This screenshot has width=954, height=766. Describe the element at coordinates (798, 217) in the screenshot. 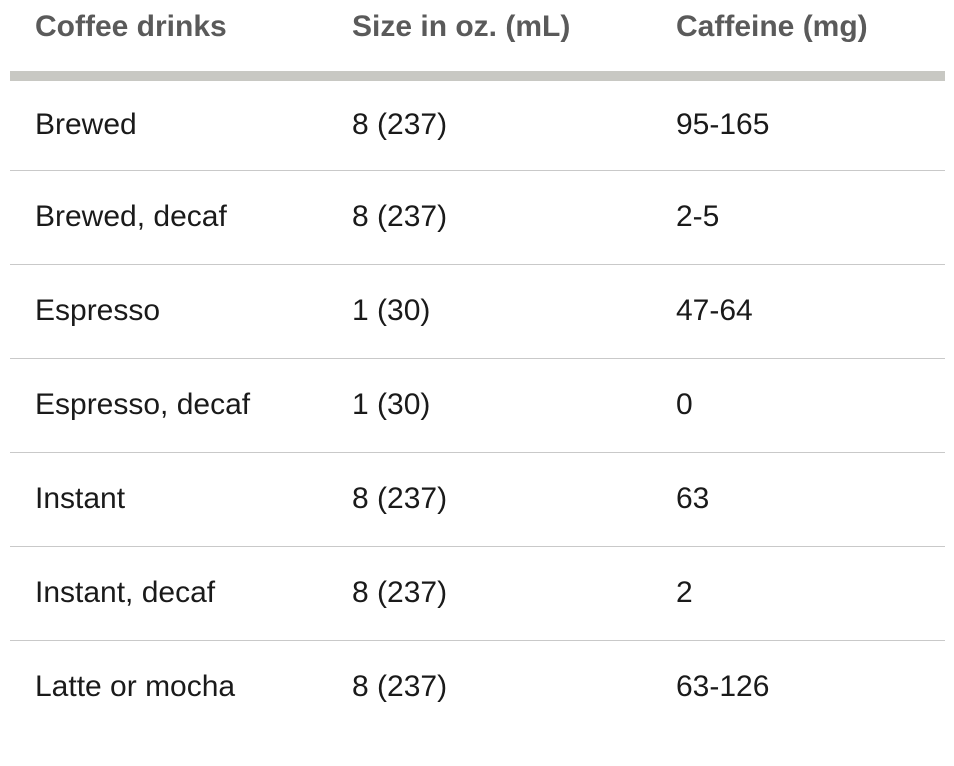

I see `cell-caffeine: 2-5` at that location.